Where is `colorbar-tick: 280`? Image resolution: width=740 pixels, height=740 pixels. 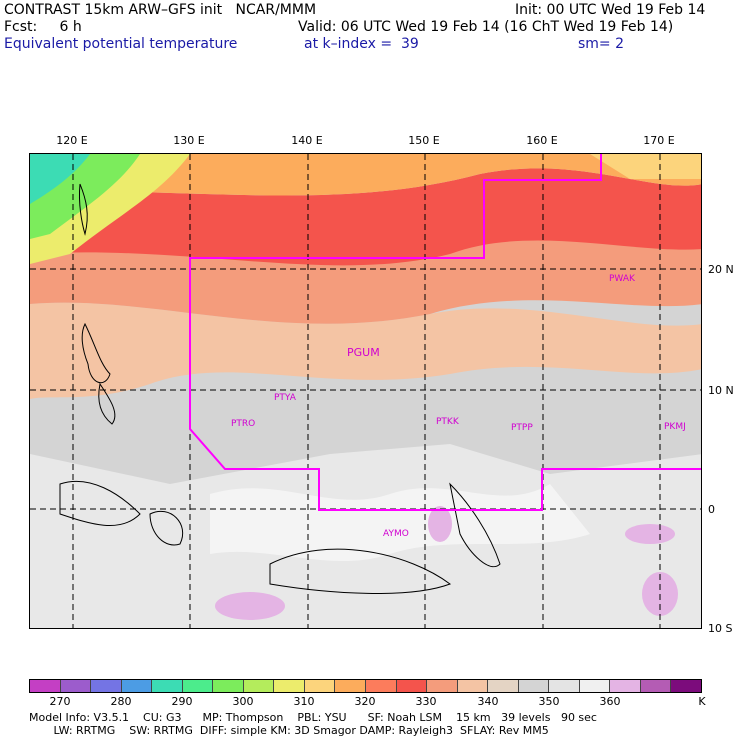 colorbar-tick: 280 is located at coordinates (121, 701).